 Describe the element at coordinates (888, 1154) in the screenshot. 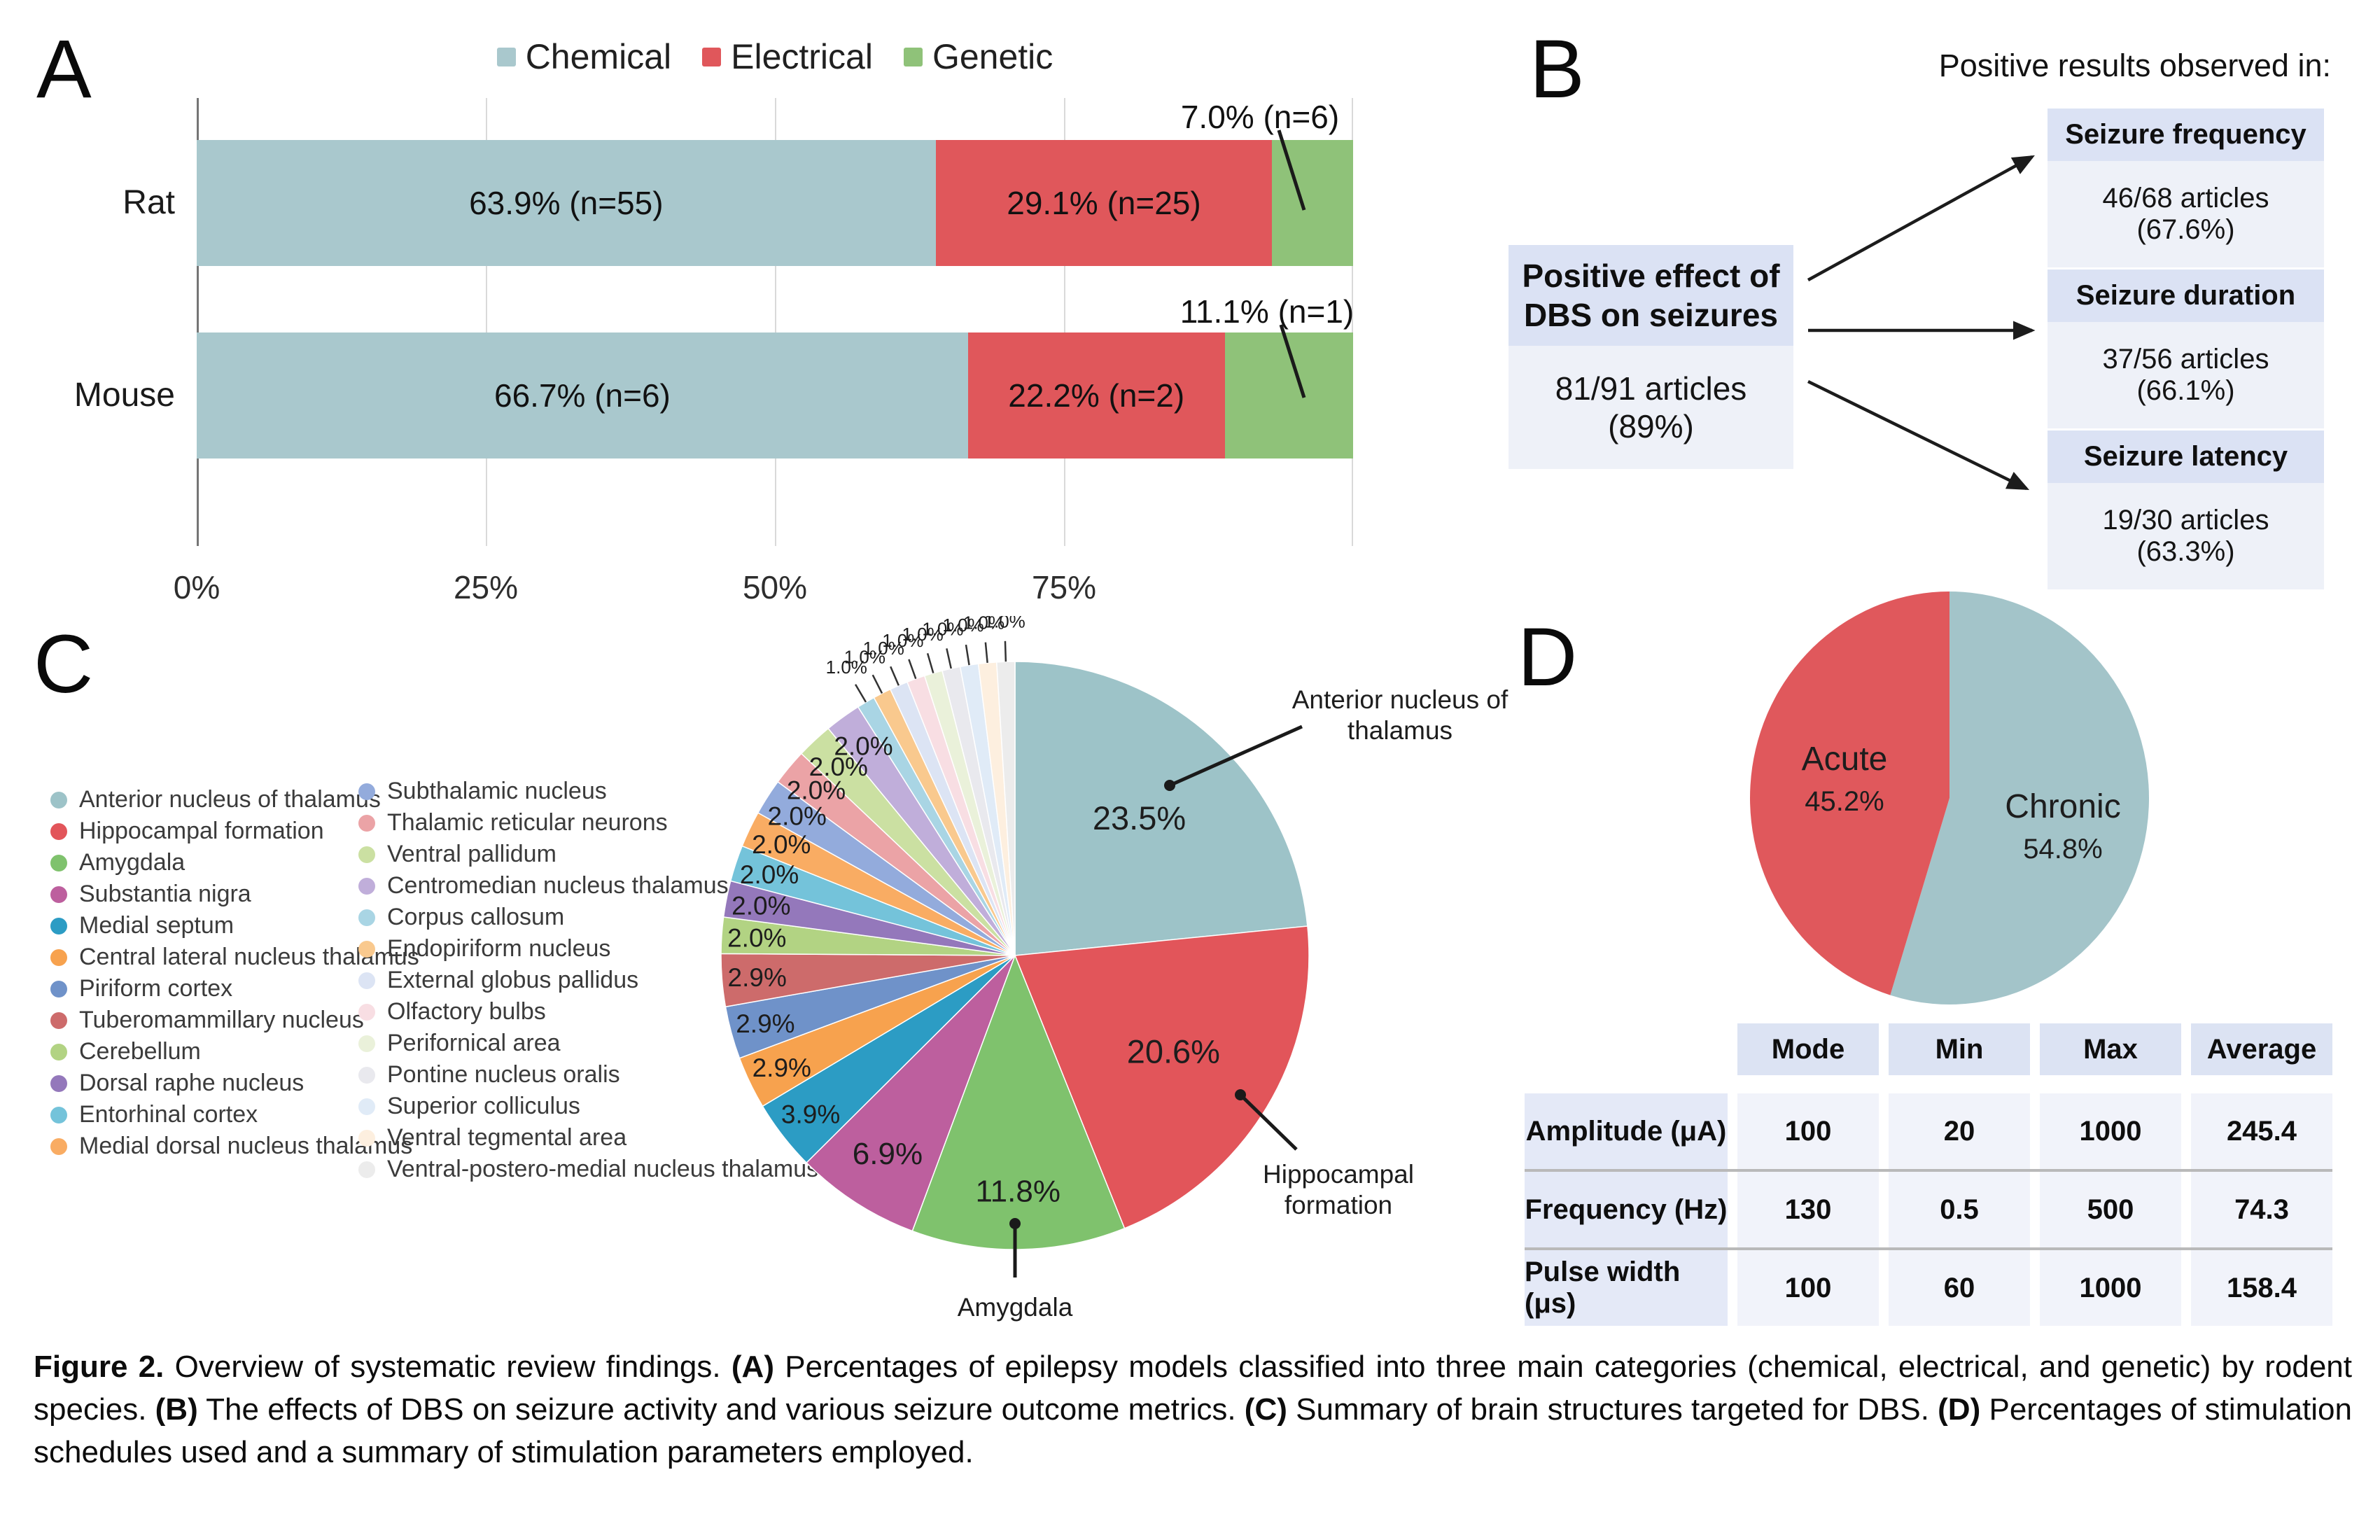

I see `pie-pct-label: 6.9%` at that location.